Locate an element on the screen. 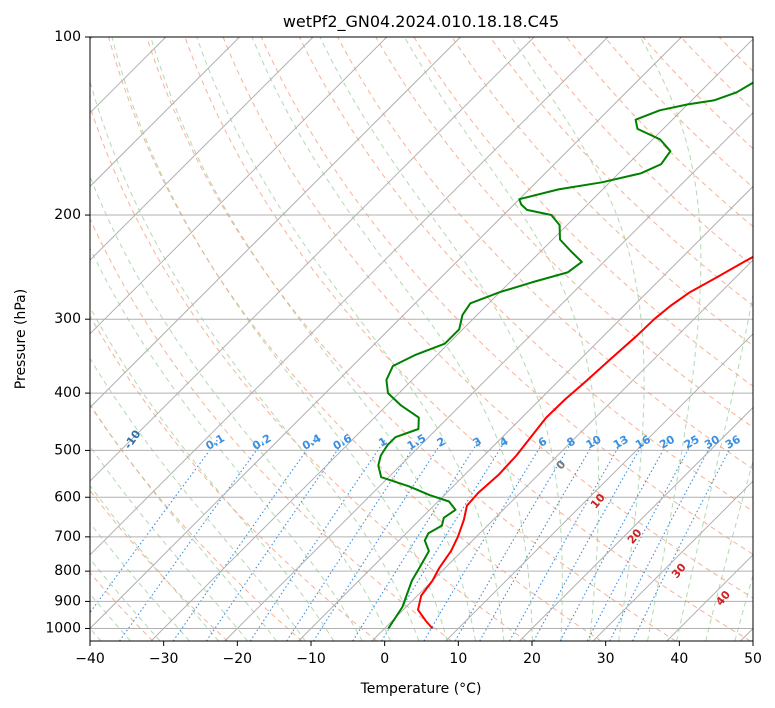 This screenshot has width=775, height=708. mixing-ratio-label: 10 is located at coordinates (594, 442).